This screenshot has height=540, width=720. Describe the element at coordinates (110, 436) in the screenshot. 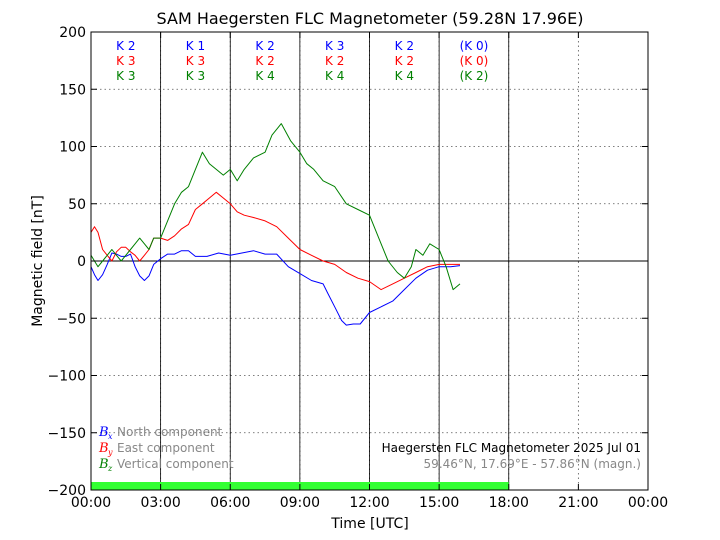

I see `legend-symbol-subscript: x` at that location.